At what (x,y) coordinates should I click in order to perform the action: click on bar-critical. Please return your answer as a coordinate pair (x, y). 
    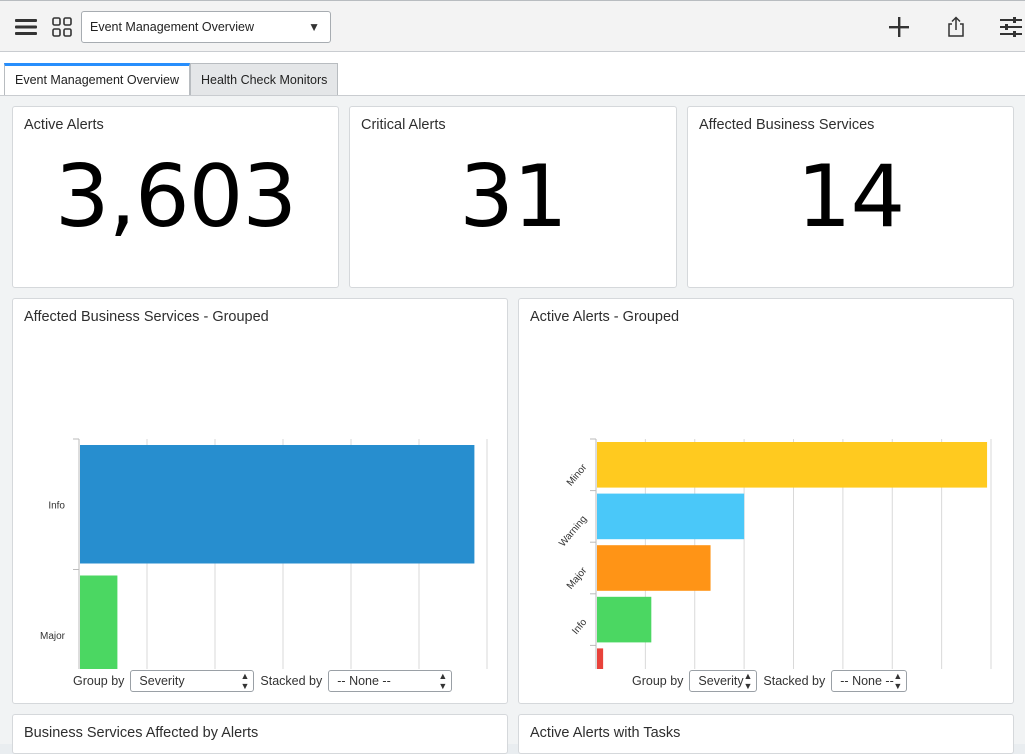
    Looking at the image, I should click on (600, 658).